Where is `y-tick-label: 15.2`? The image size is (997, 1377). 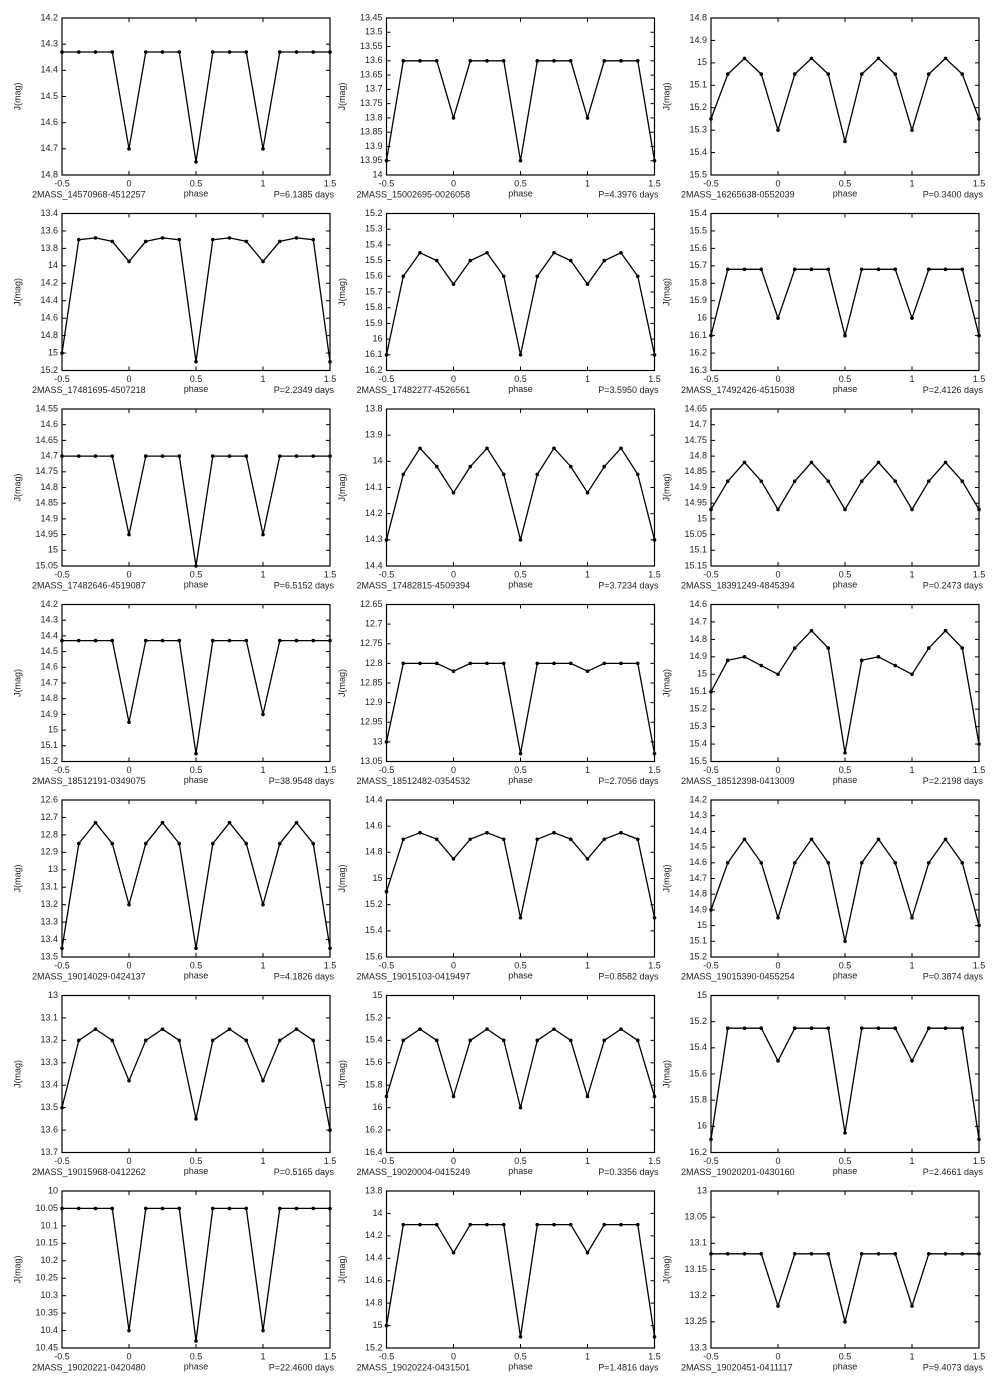
y-tick-label: 15.2 is located at coordinates (374, 213).